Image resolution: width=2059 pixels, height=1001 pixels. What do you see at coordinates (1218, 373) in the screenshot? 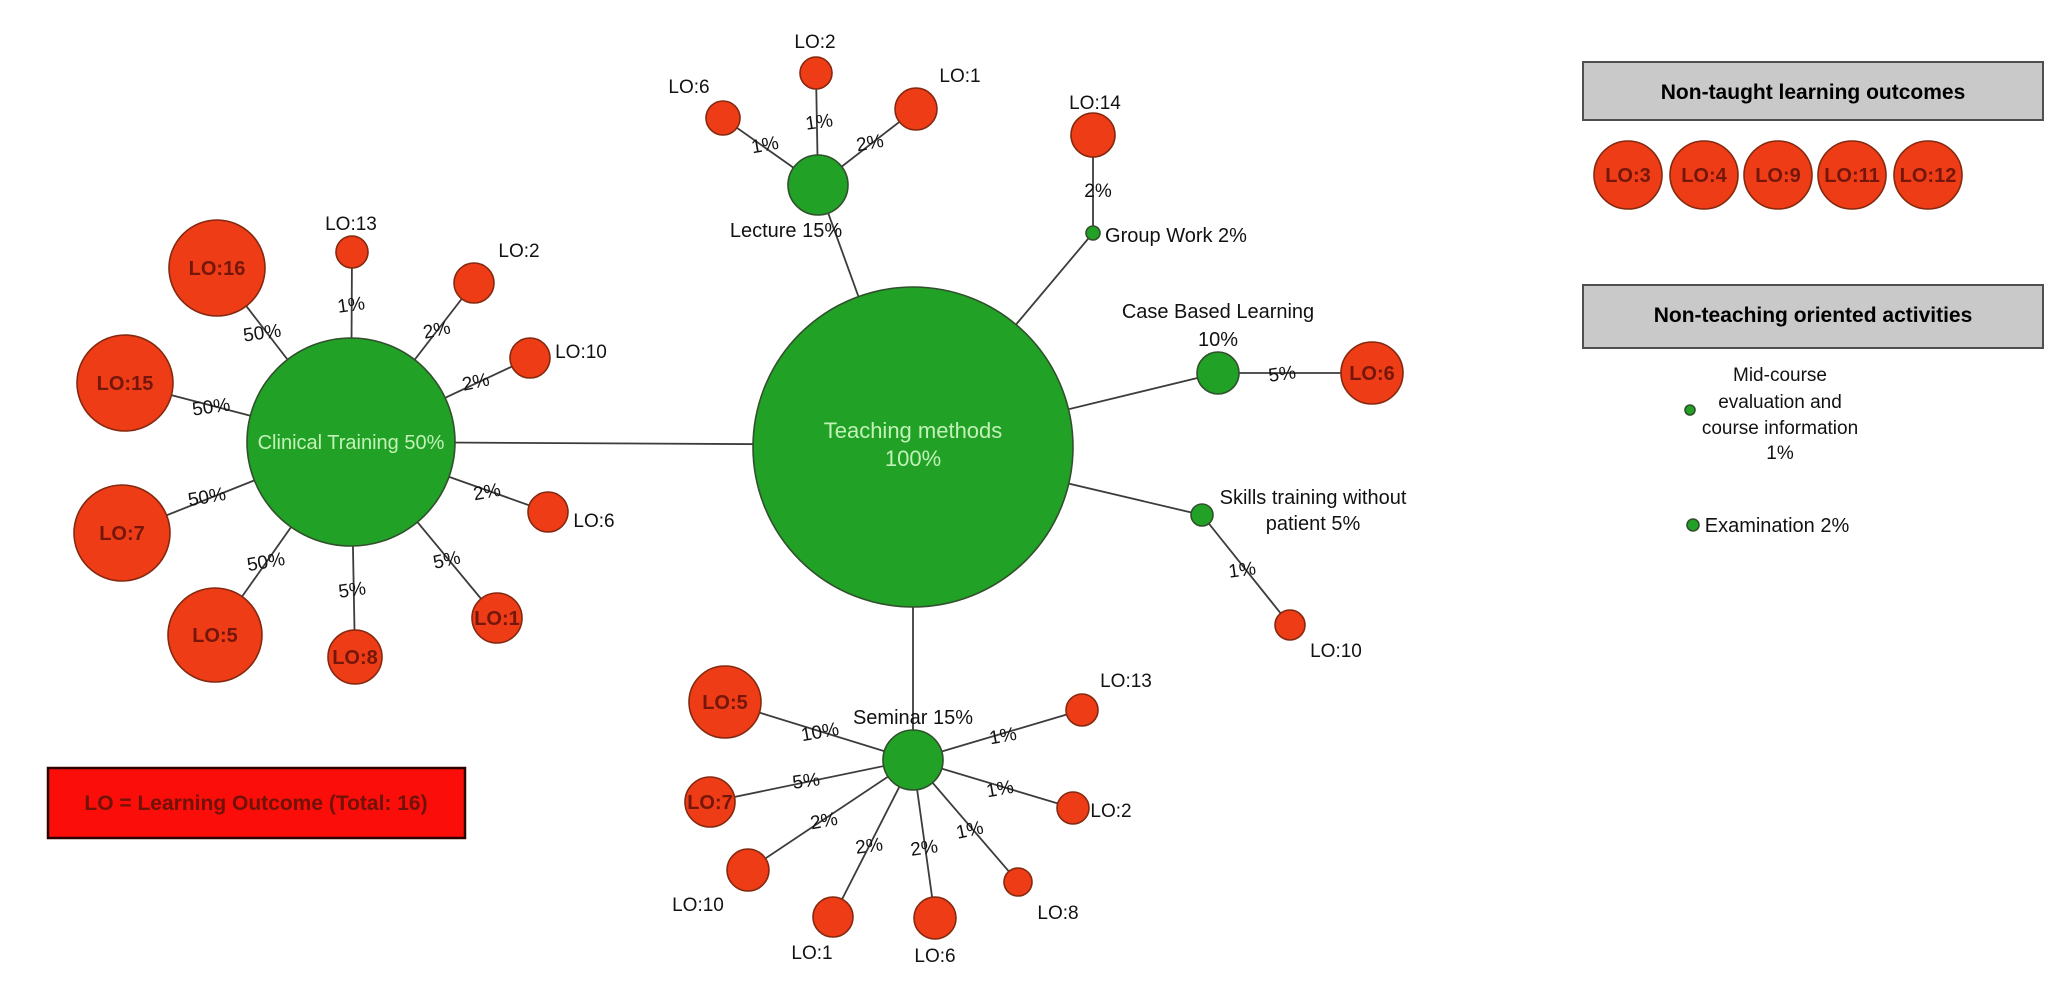
I see `node-case-based-learning` at bounding box center [1218, 373].